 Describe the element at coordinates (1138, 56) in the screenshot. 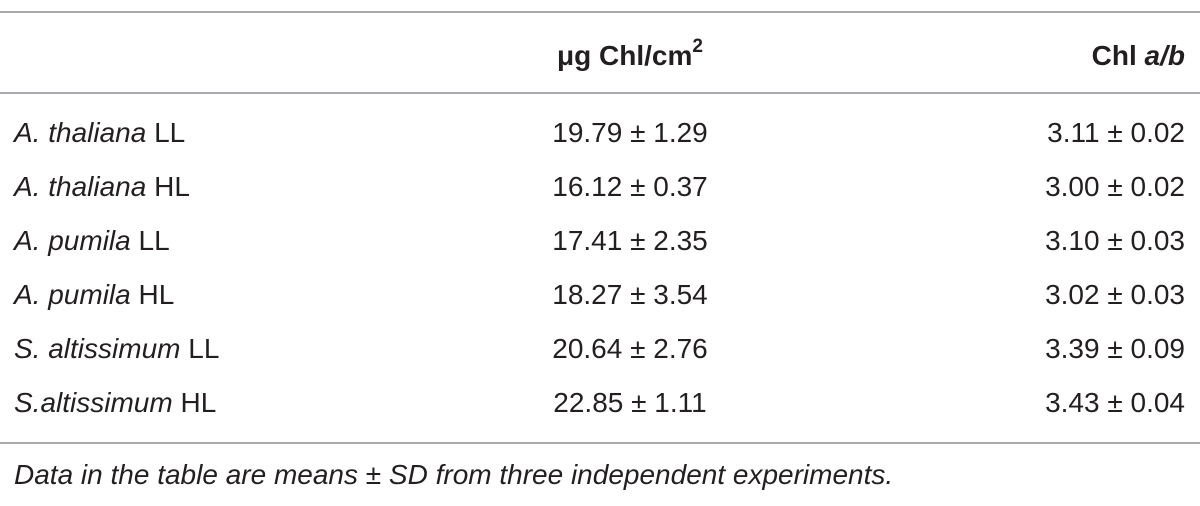

I see `column-header: Chl a/b` at that location.